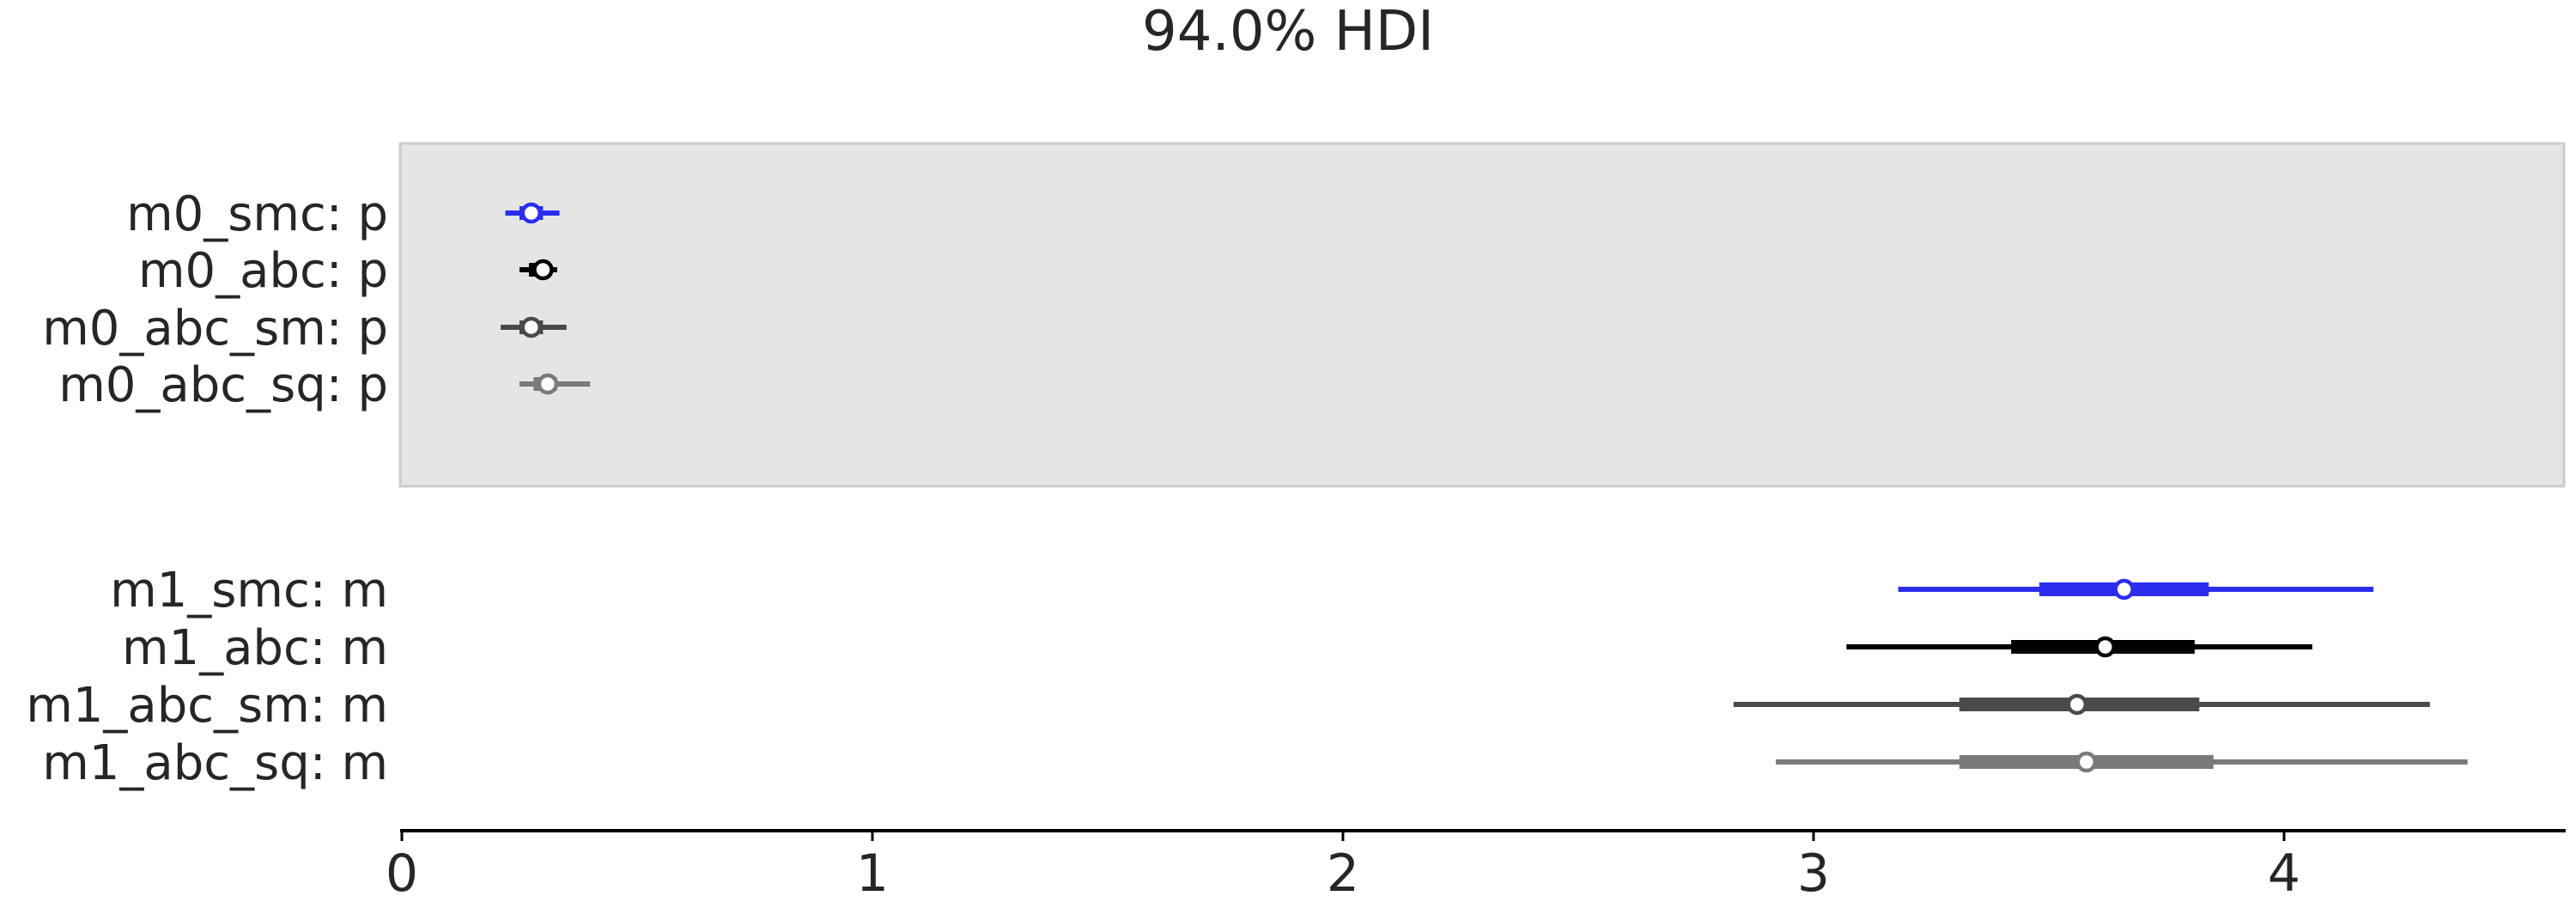  Describe the element at coordinates (215, 763) in the screenshot. I see `row-label: m1_abc_sq: m` at that location.